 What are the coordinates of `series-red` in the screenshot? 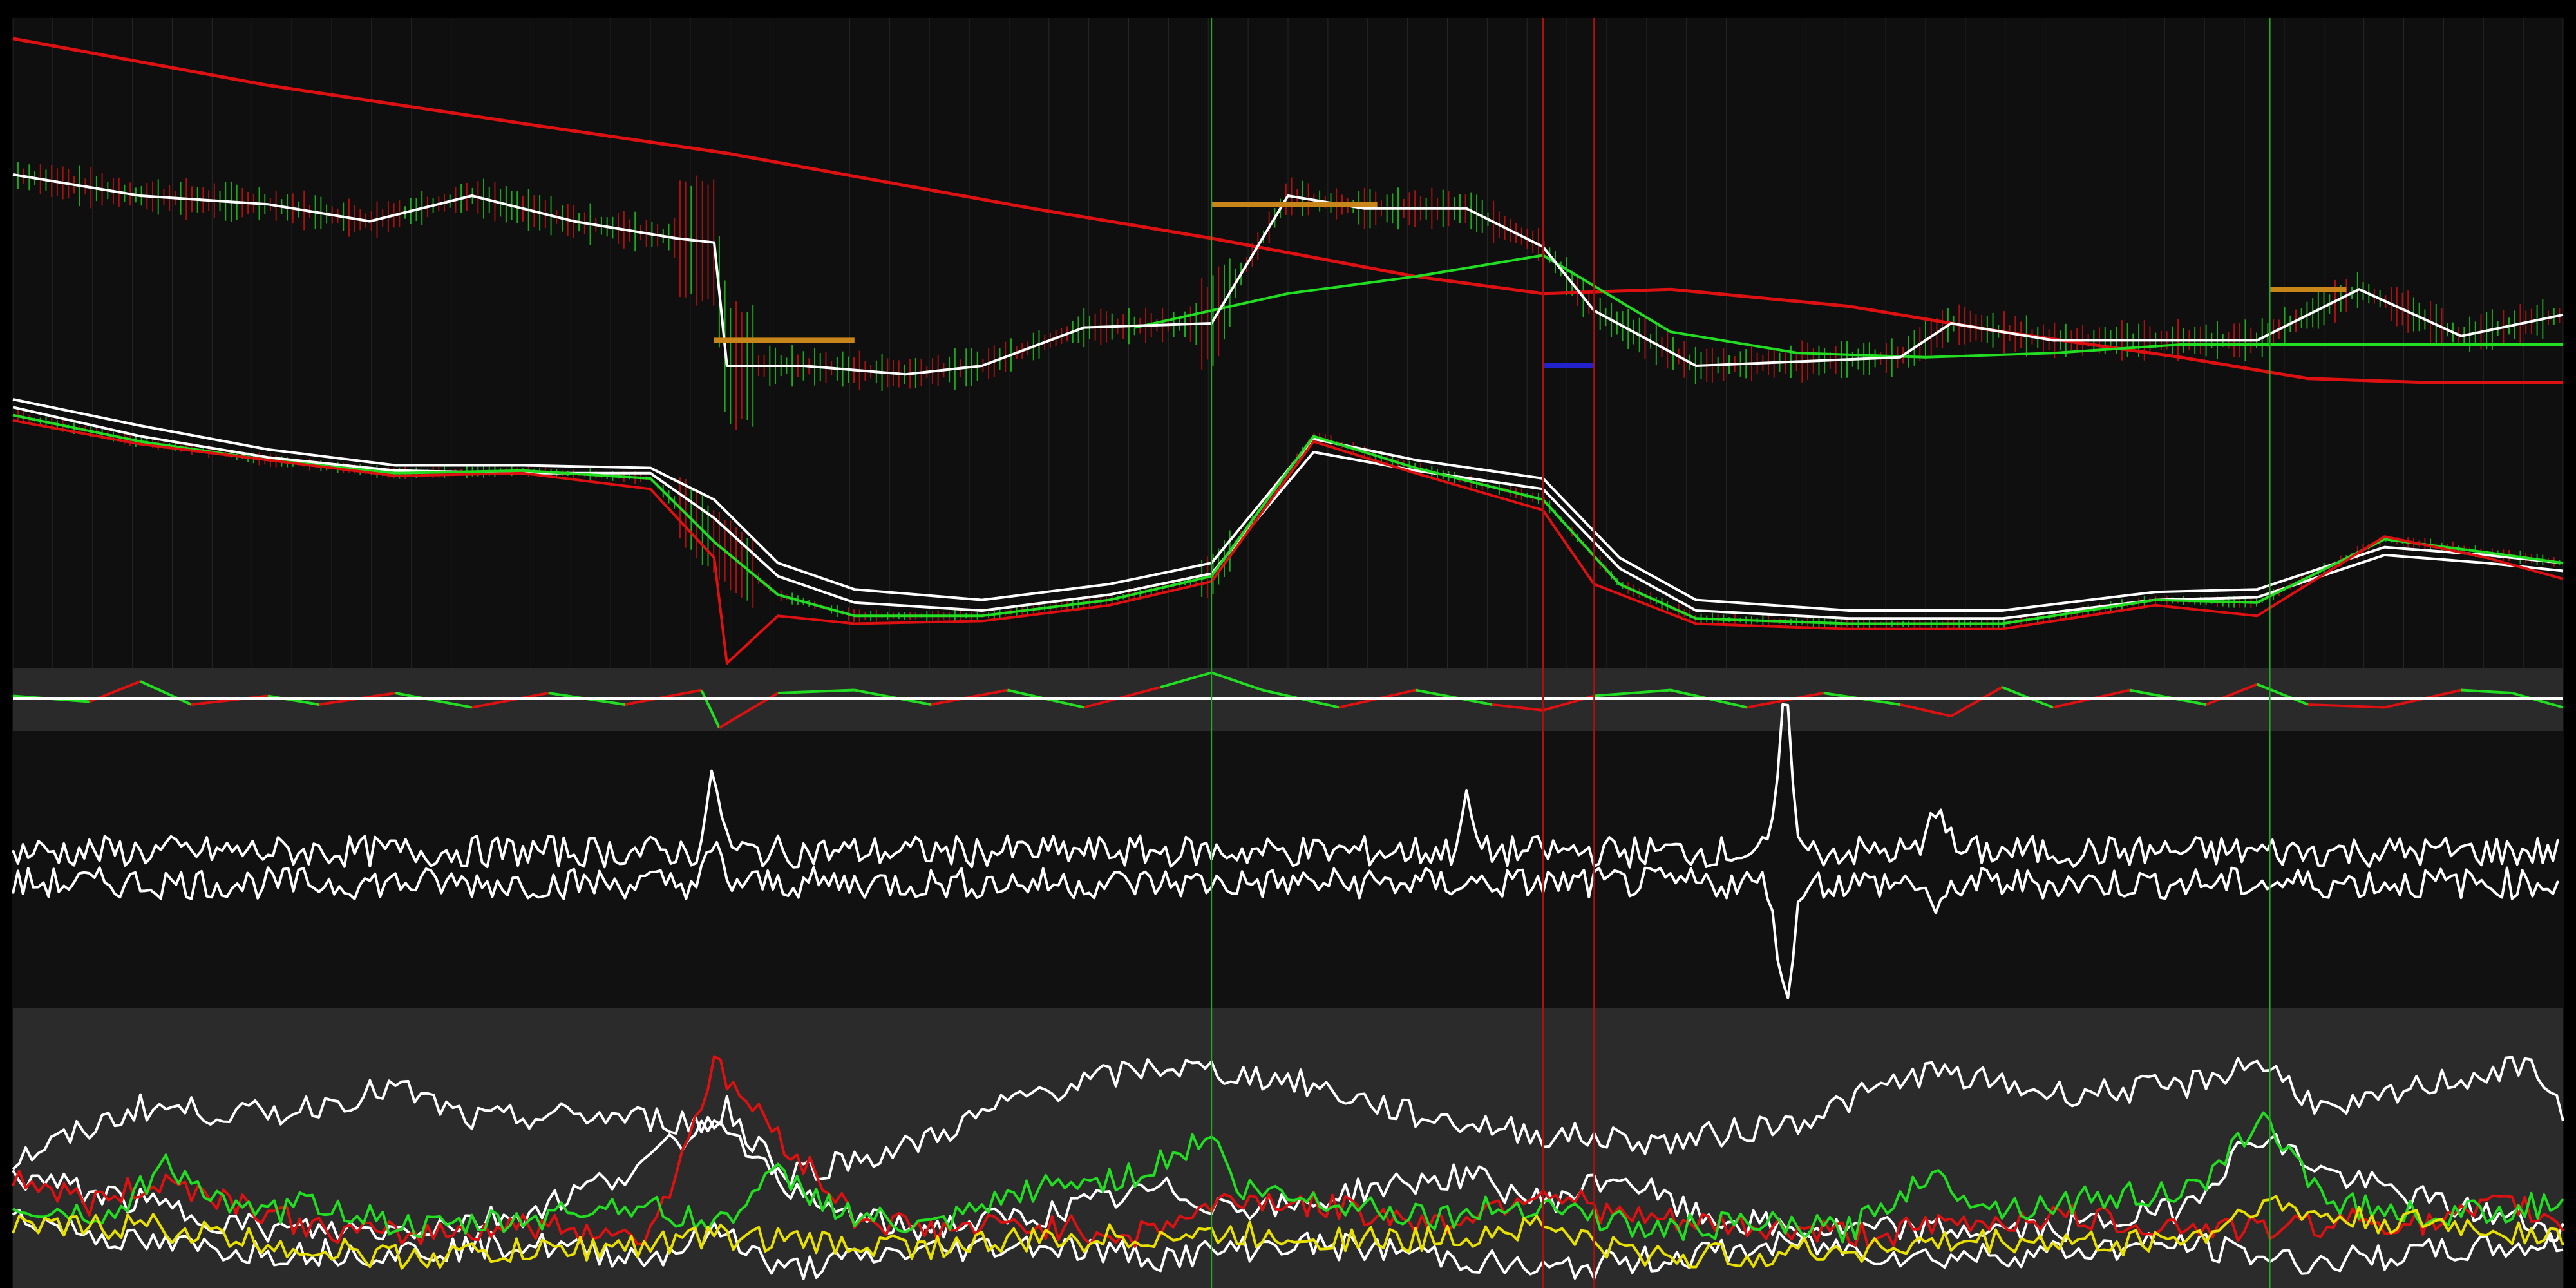 It's located at (1288, 1152).